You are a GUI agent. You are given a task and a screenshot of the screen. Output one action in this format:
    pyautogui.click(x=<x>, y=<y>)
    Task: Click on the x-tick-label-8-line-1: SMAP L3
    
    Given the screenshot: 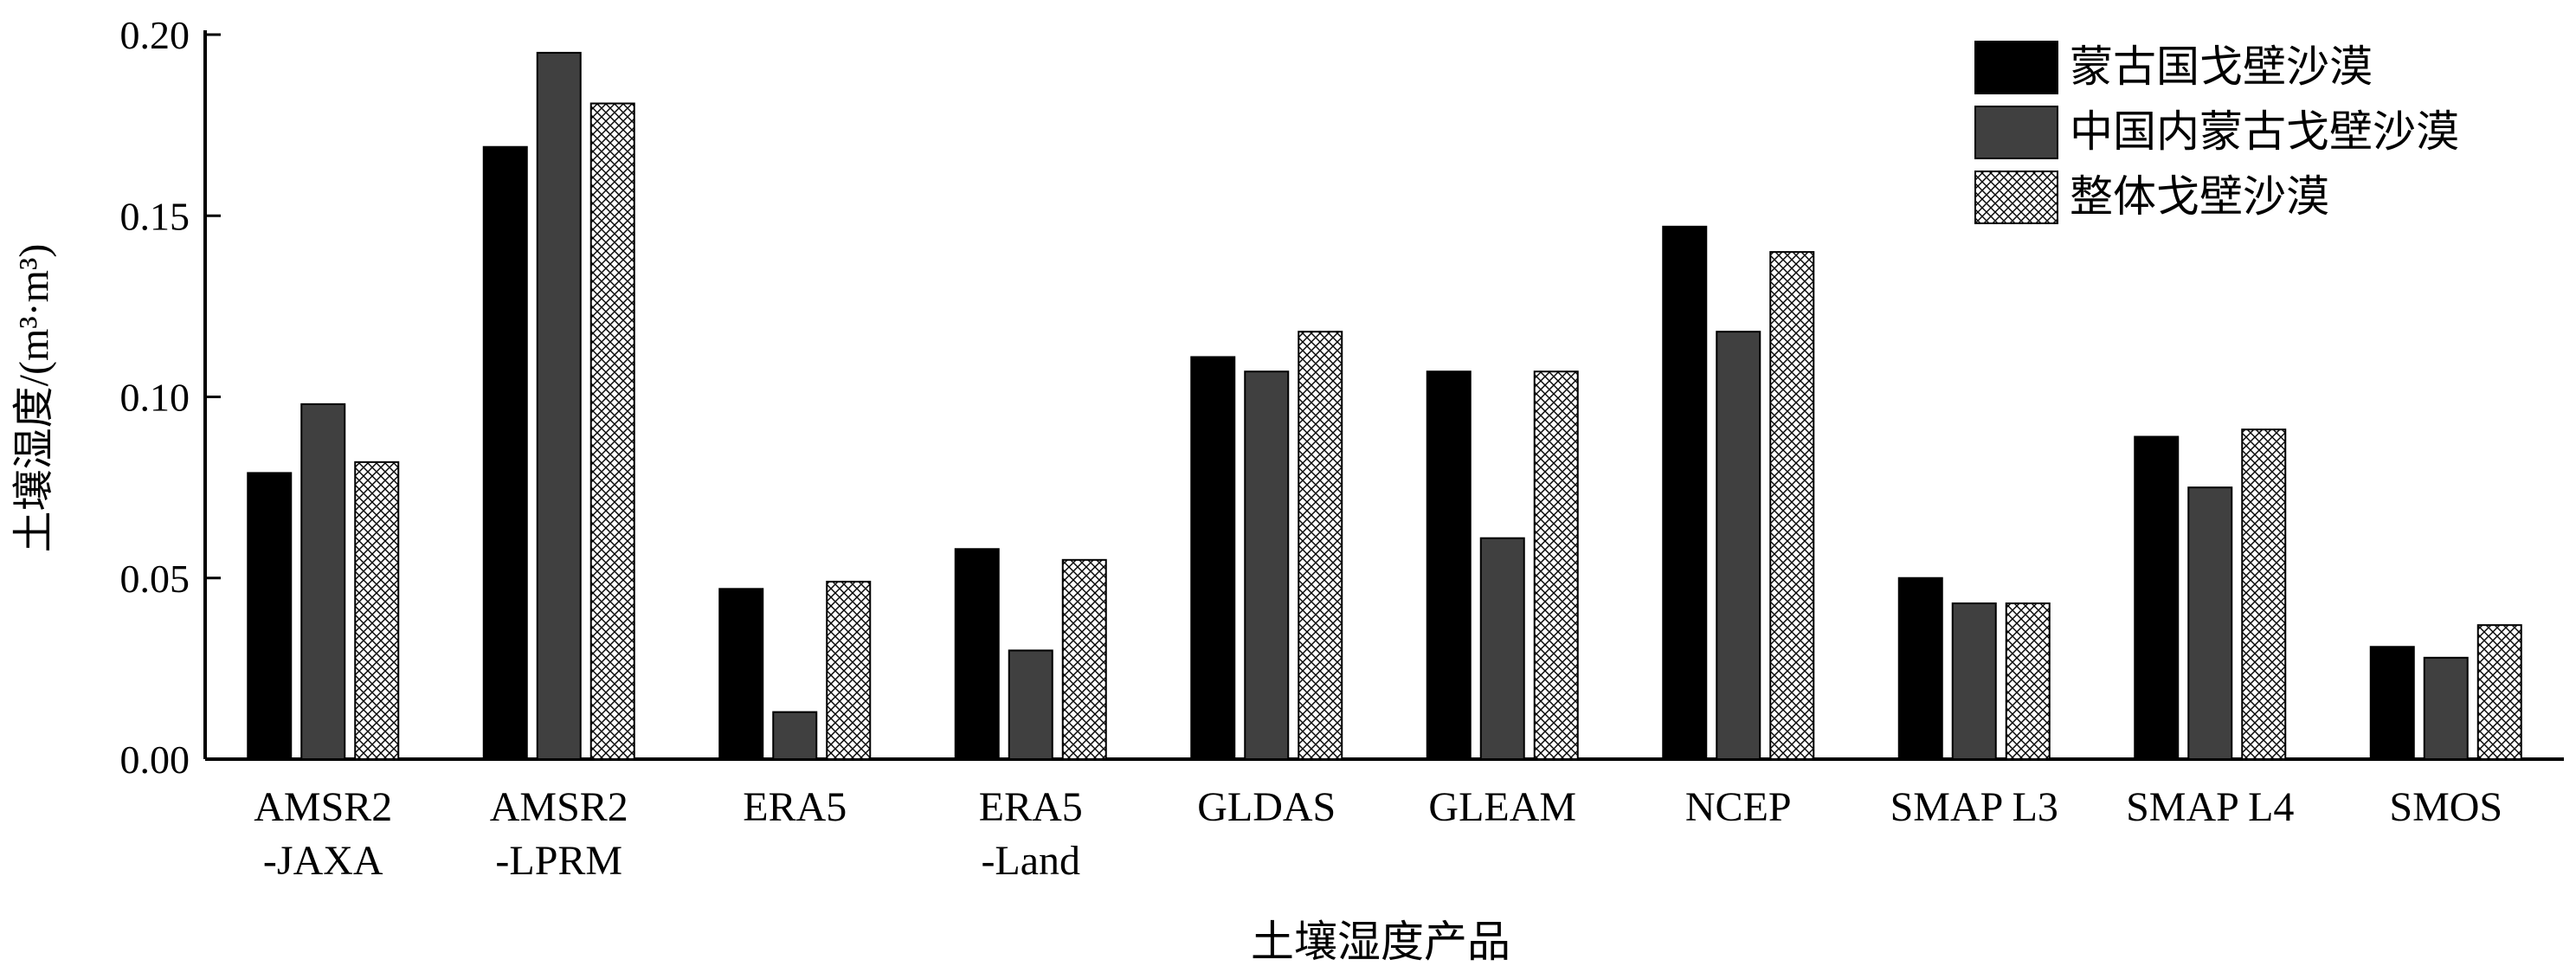 What is the action you would take?
    pyautogui.click(x=1974, y=807)
    